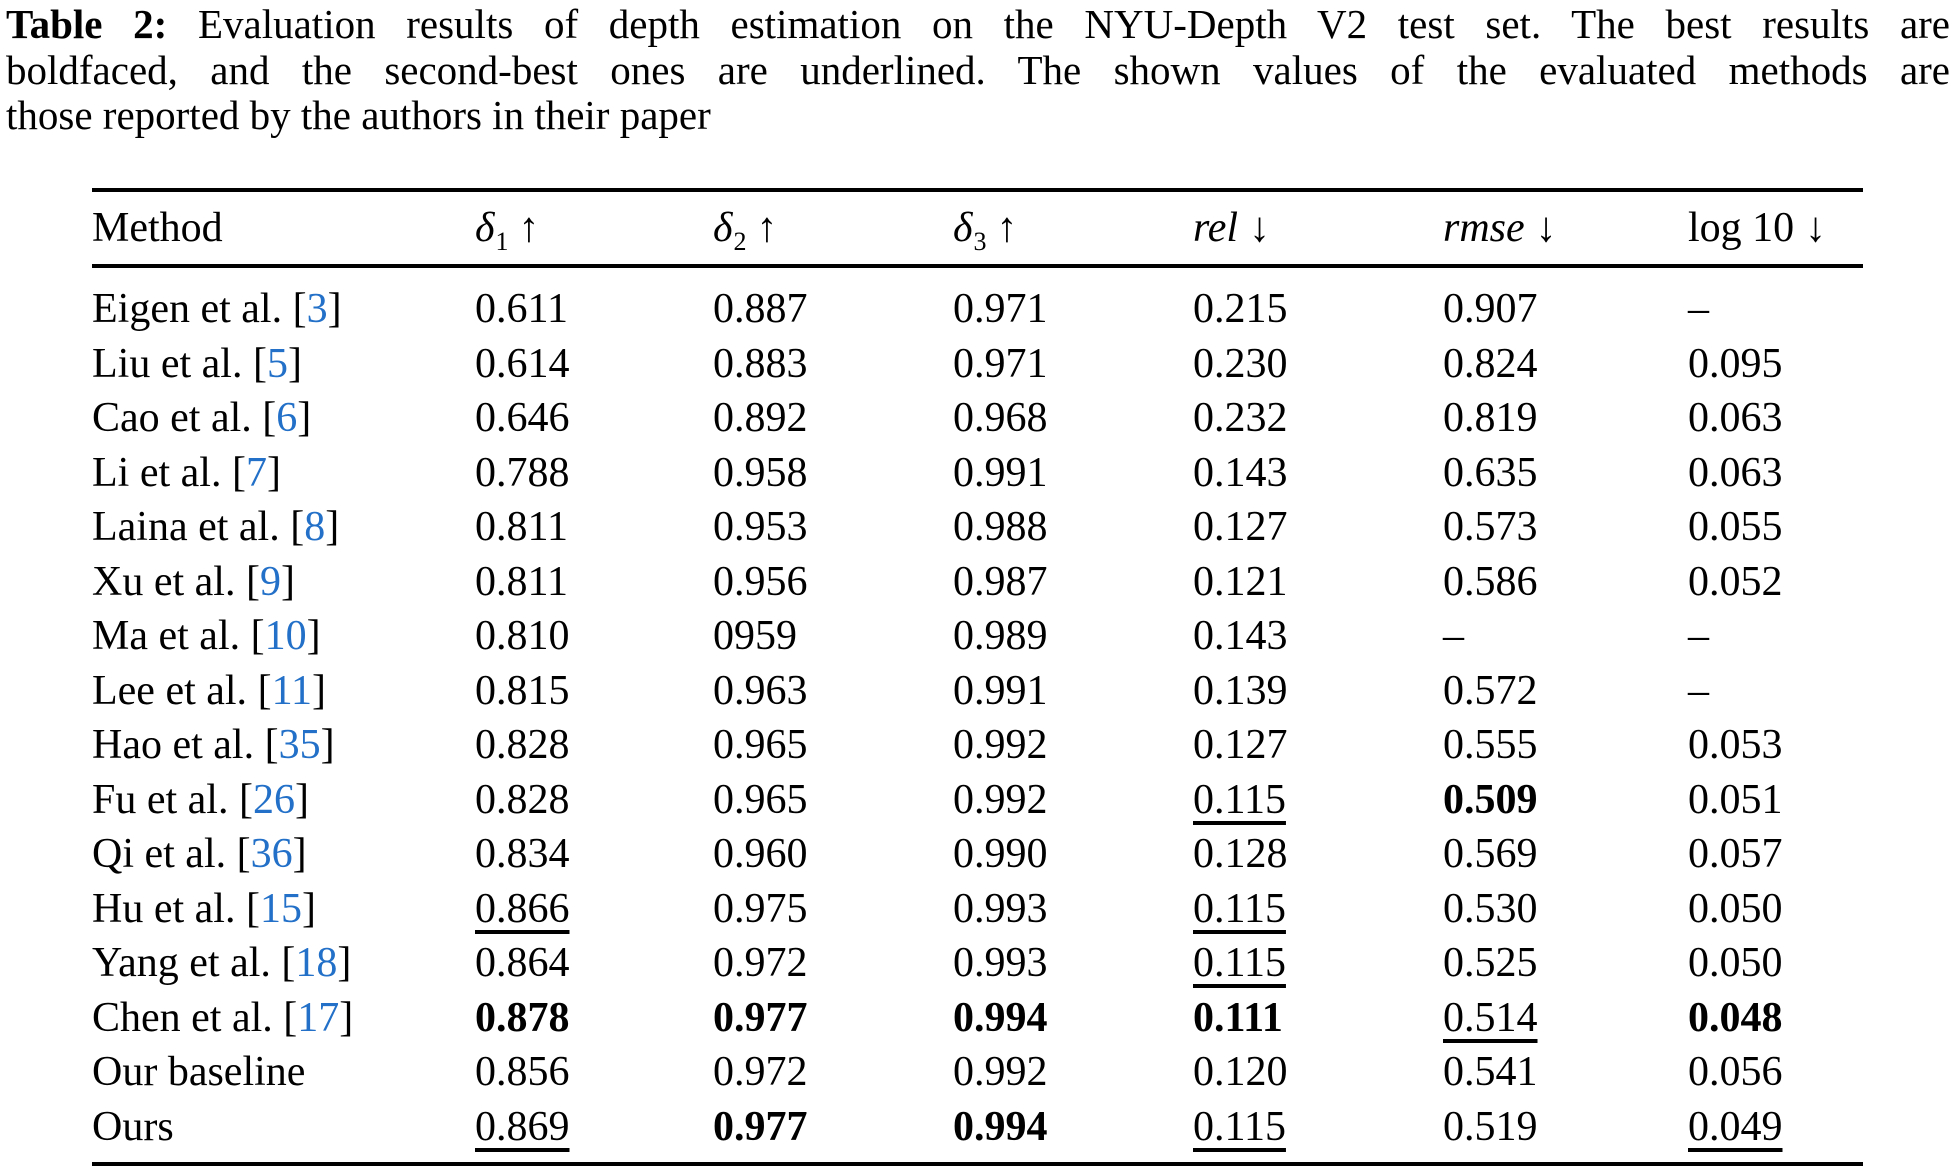 The image size is (1954, 1167). I want to click on citation-link: 3, so click(317, 309).